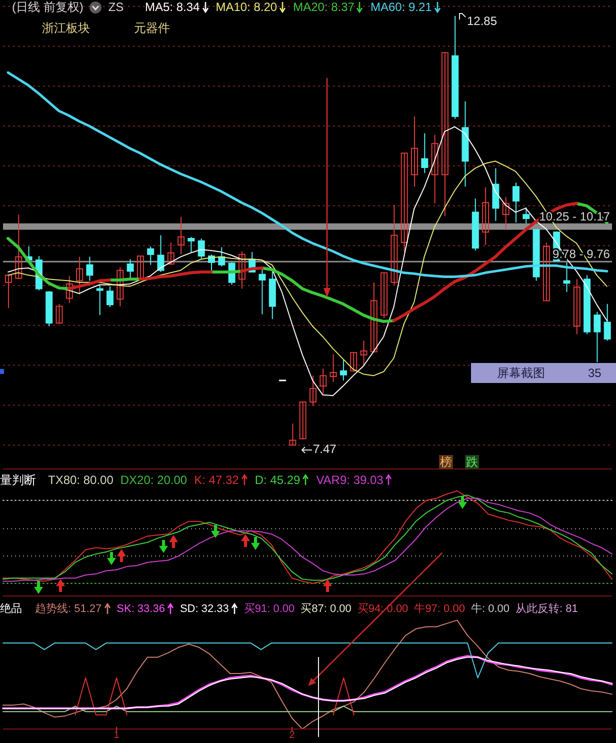  What do you see at coordinates (172, 7) in the screenshot?
I see `legend-label: MA5: 8.34` at bounding box center [172, 7].